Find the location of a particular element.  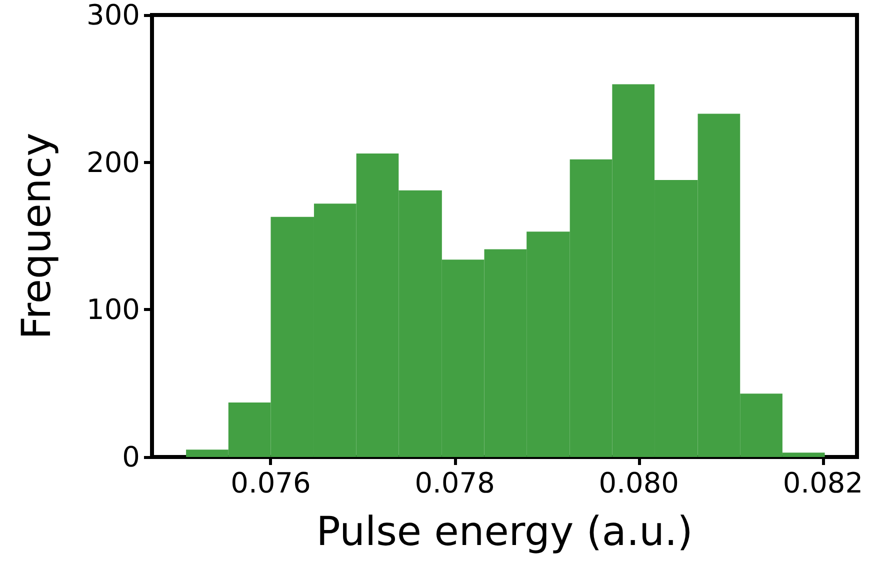

x-axis-title: Pulse energy (a.u.) is located at coordinates (504, 532).